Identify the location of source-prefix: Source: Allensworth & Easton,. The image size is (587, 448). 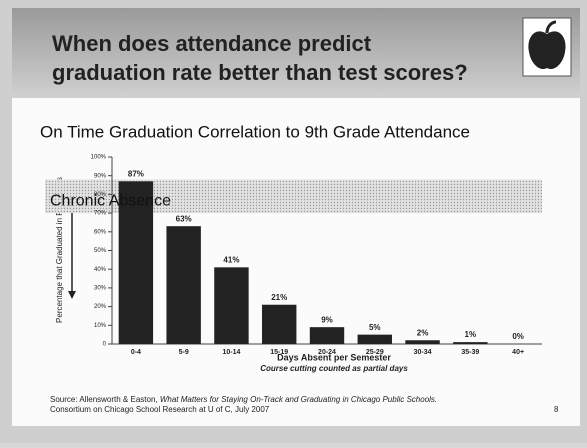
(105, 399).